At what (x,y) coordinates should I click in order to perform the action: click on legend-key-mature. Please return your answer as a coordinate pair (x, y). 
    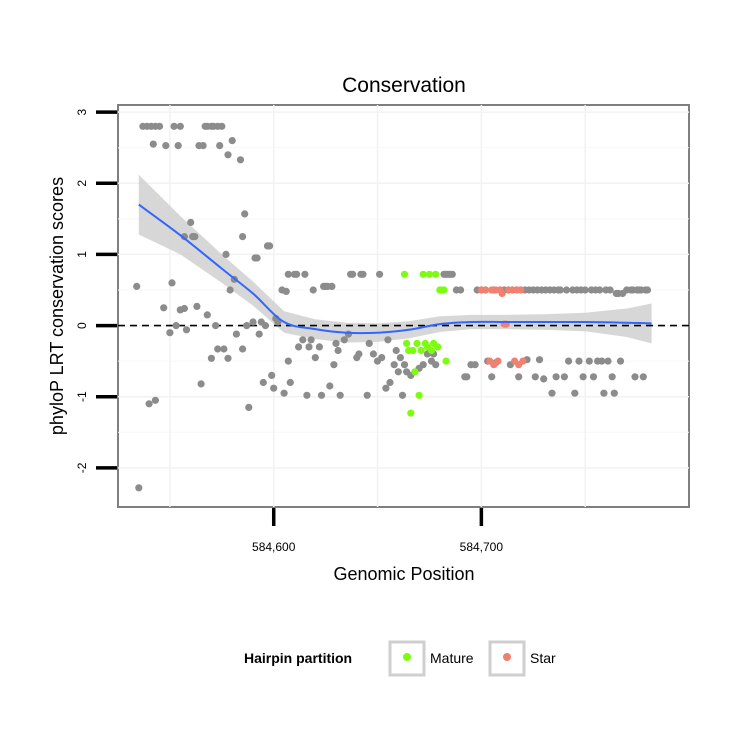
    Looking at the image, I should click on (407, 658).